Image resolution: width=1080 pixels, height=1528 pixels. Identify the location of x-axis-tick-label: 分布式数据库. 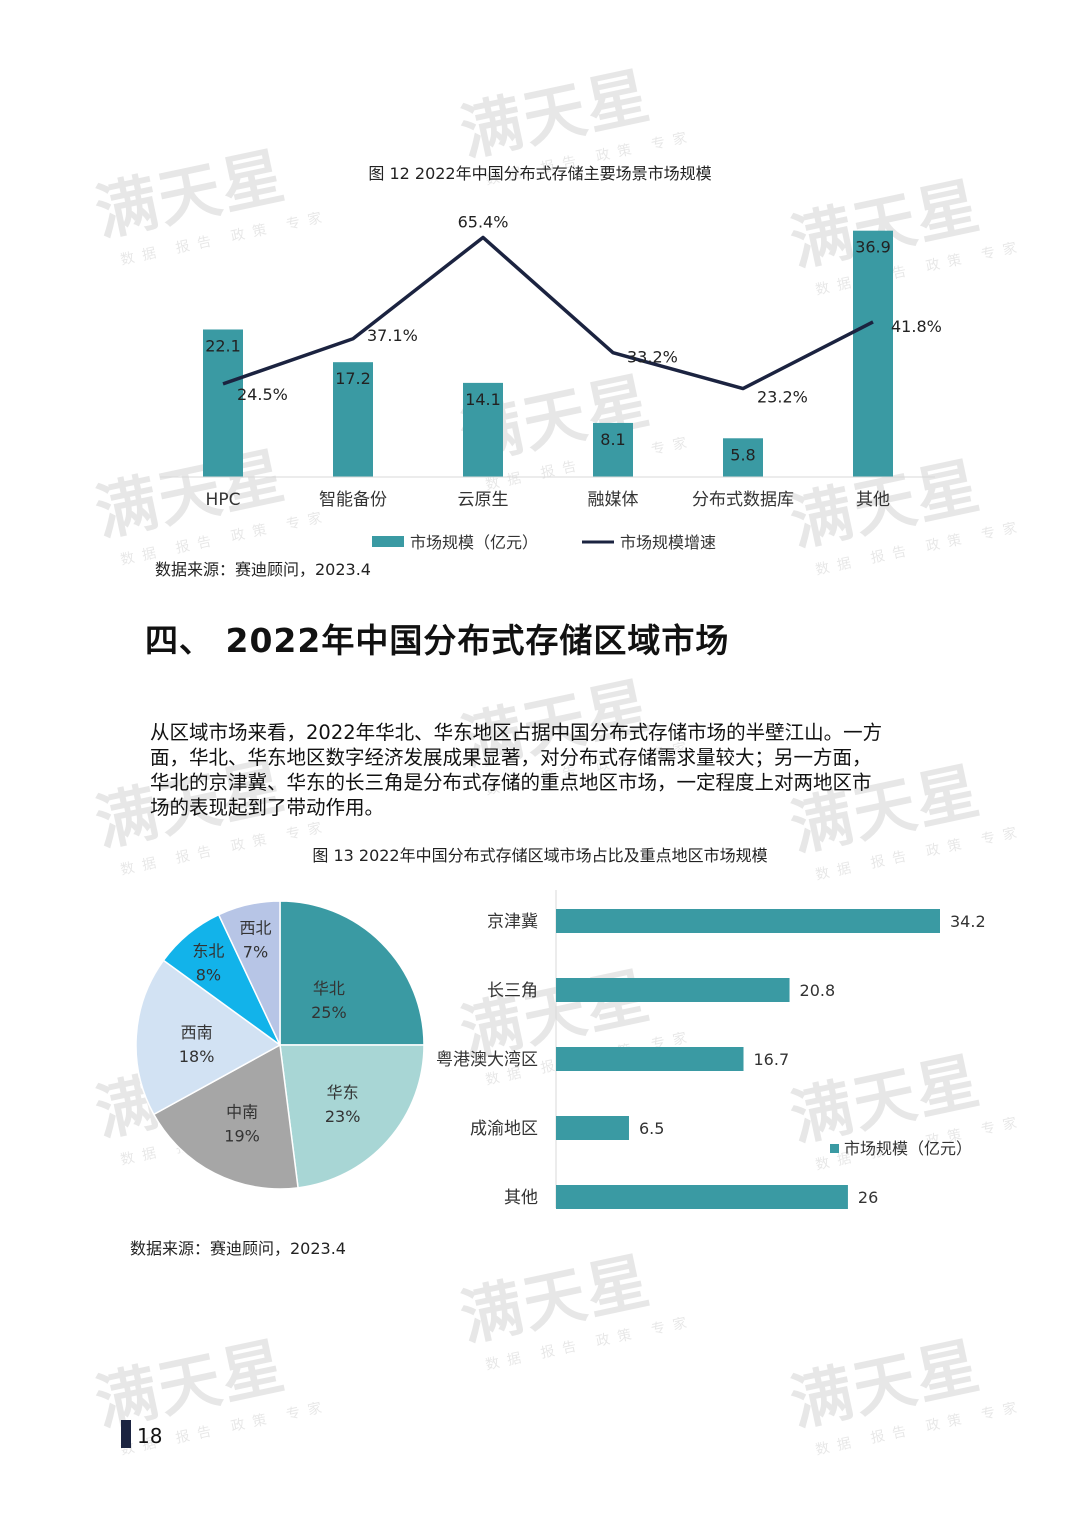
(743, 500).